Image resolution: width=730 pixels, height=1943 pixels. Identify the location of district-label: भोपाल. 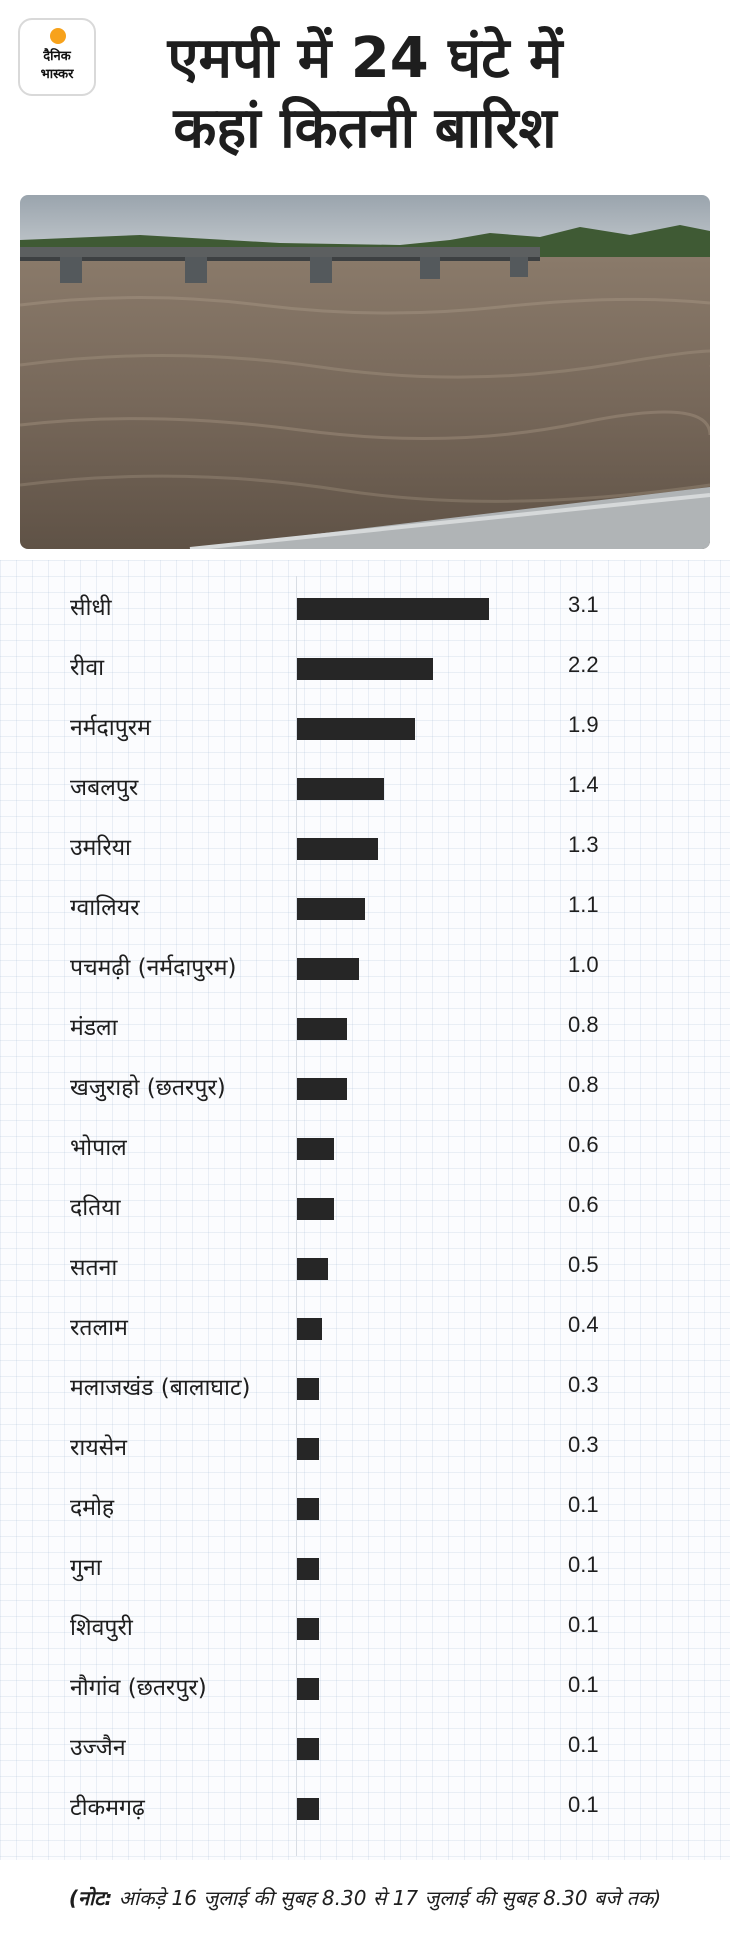
(98, 1148).